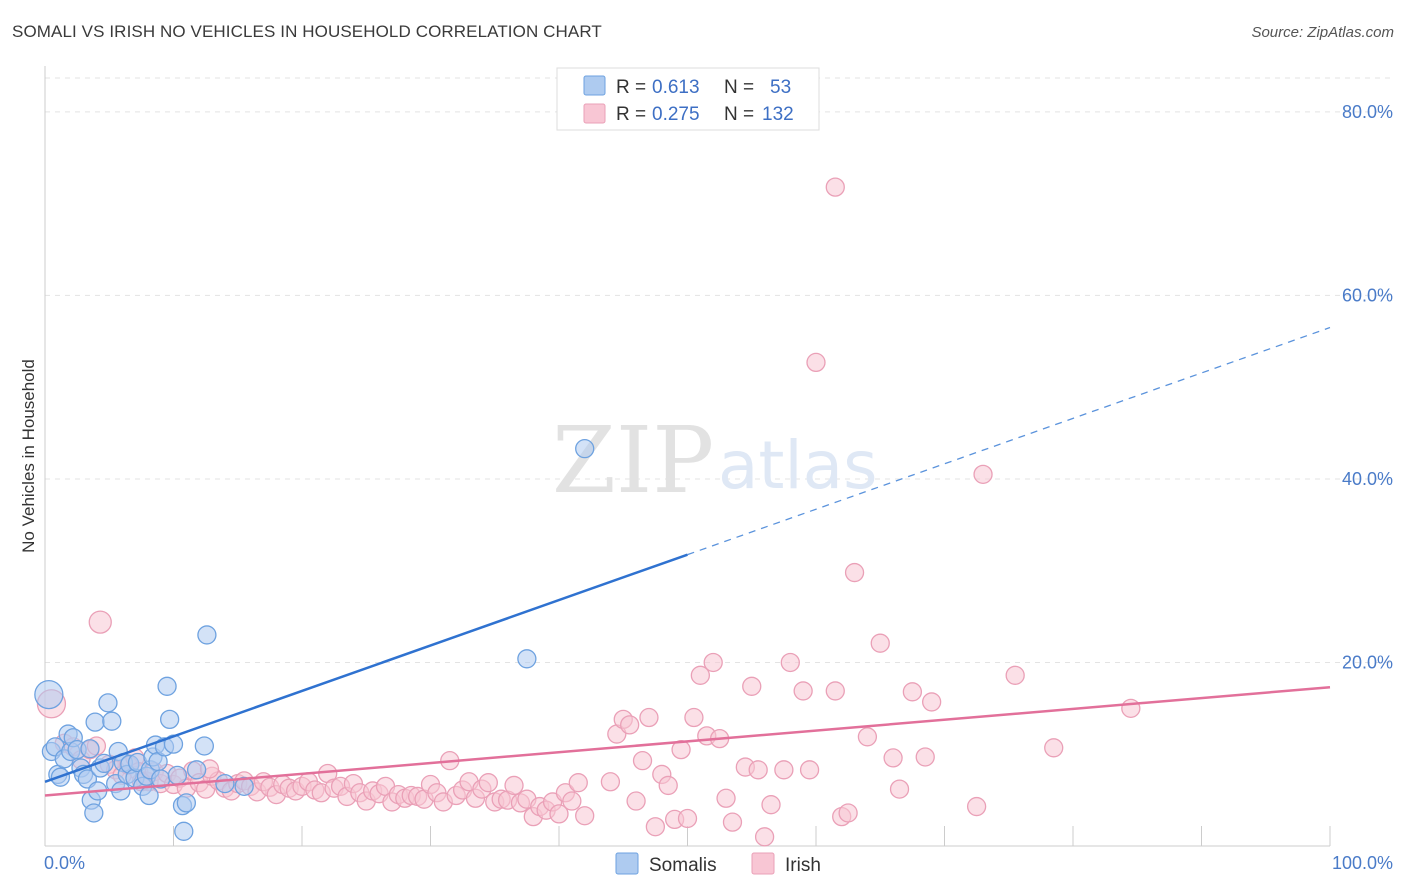 The image size is (1406, 892). I want to click on source-credit: Source: ZipAtlas.com, so click(1322, 32).